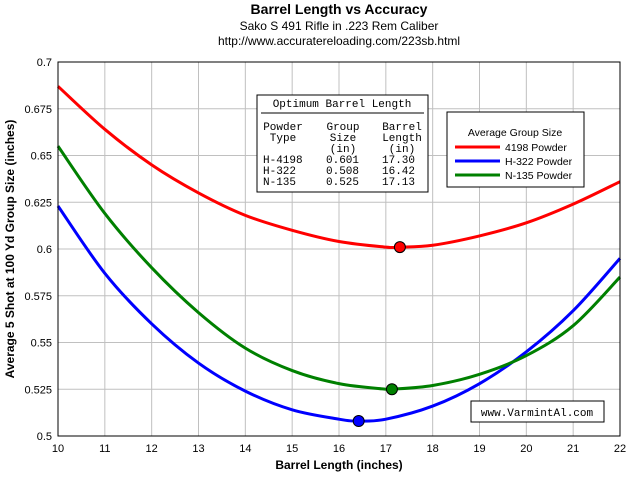 The height and width of the screenshot is (480, 640). I want to click on table-cell-length: 17.30, so click(398, 161).